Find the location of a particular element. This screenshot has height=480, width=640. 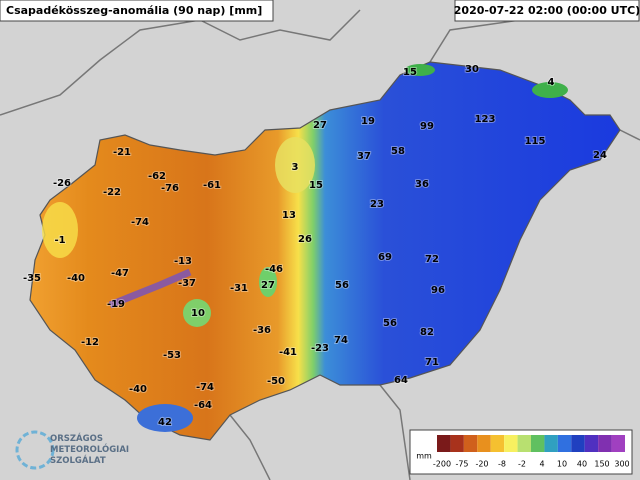

map-title: Csapadékösszeg-anomália (90 nap) [mm] is located at coordinates (134, 10).